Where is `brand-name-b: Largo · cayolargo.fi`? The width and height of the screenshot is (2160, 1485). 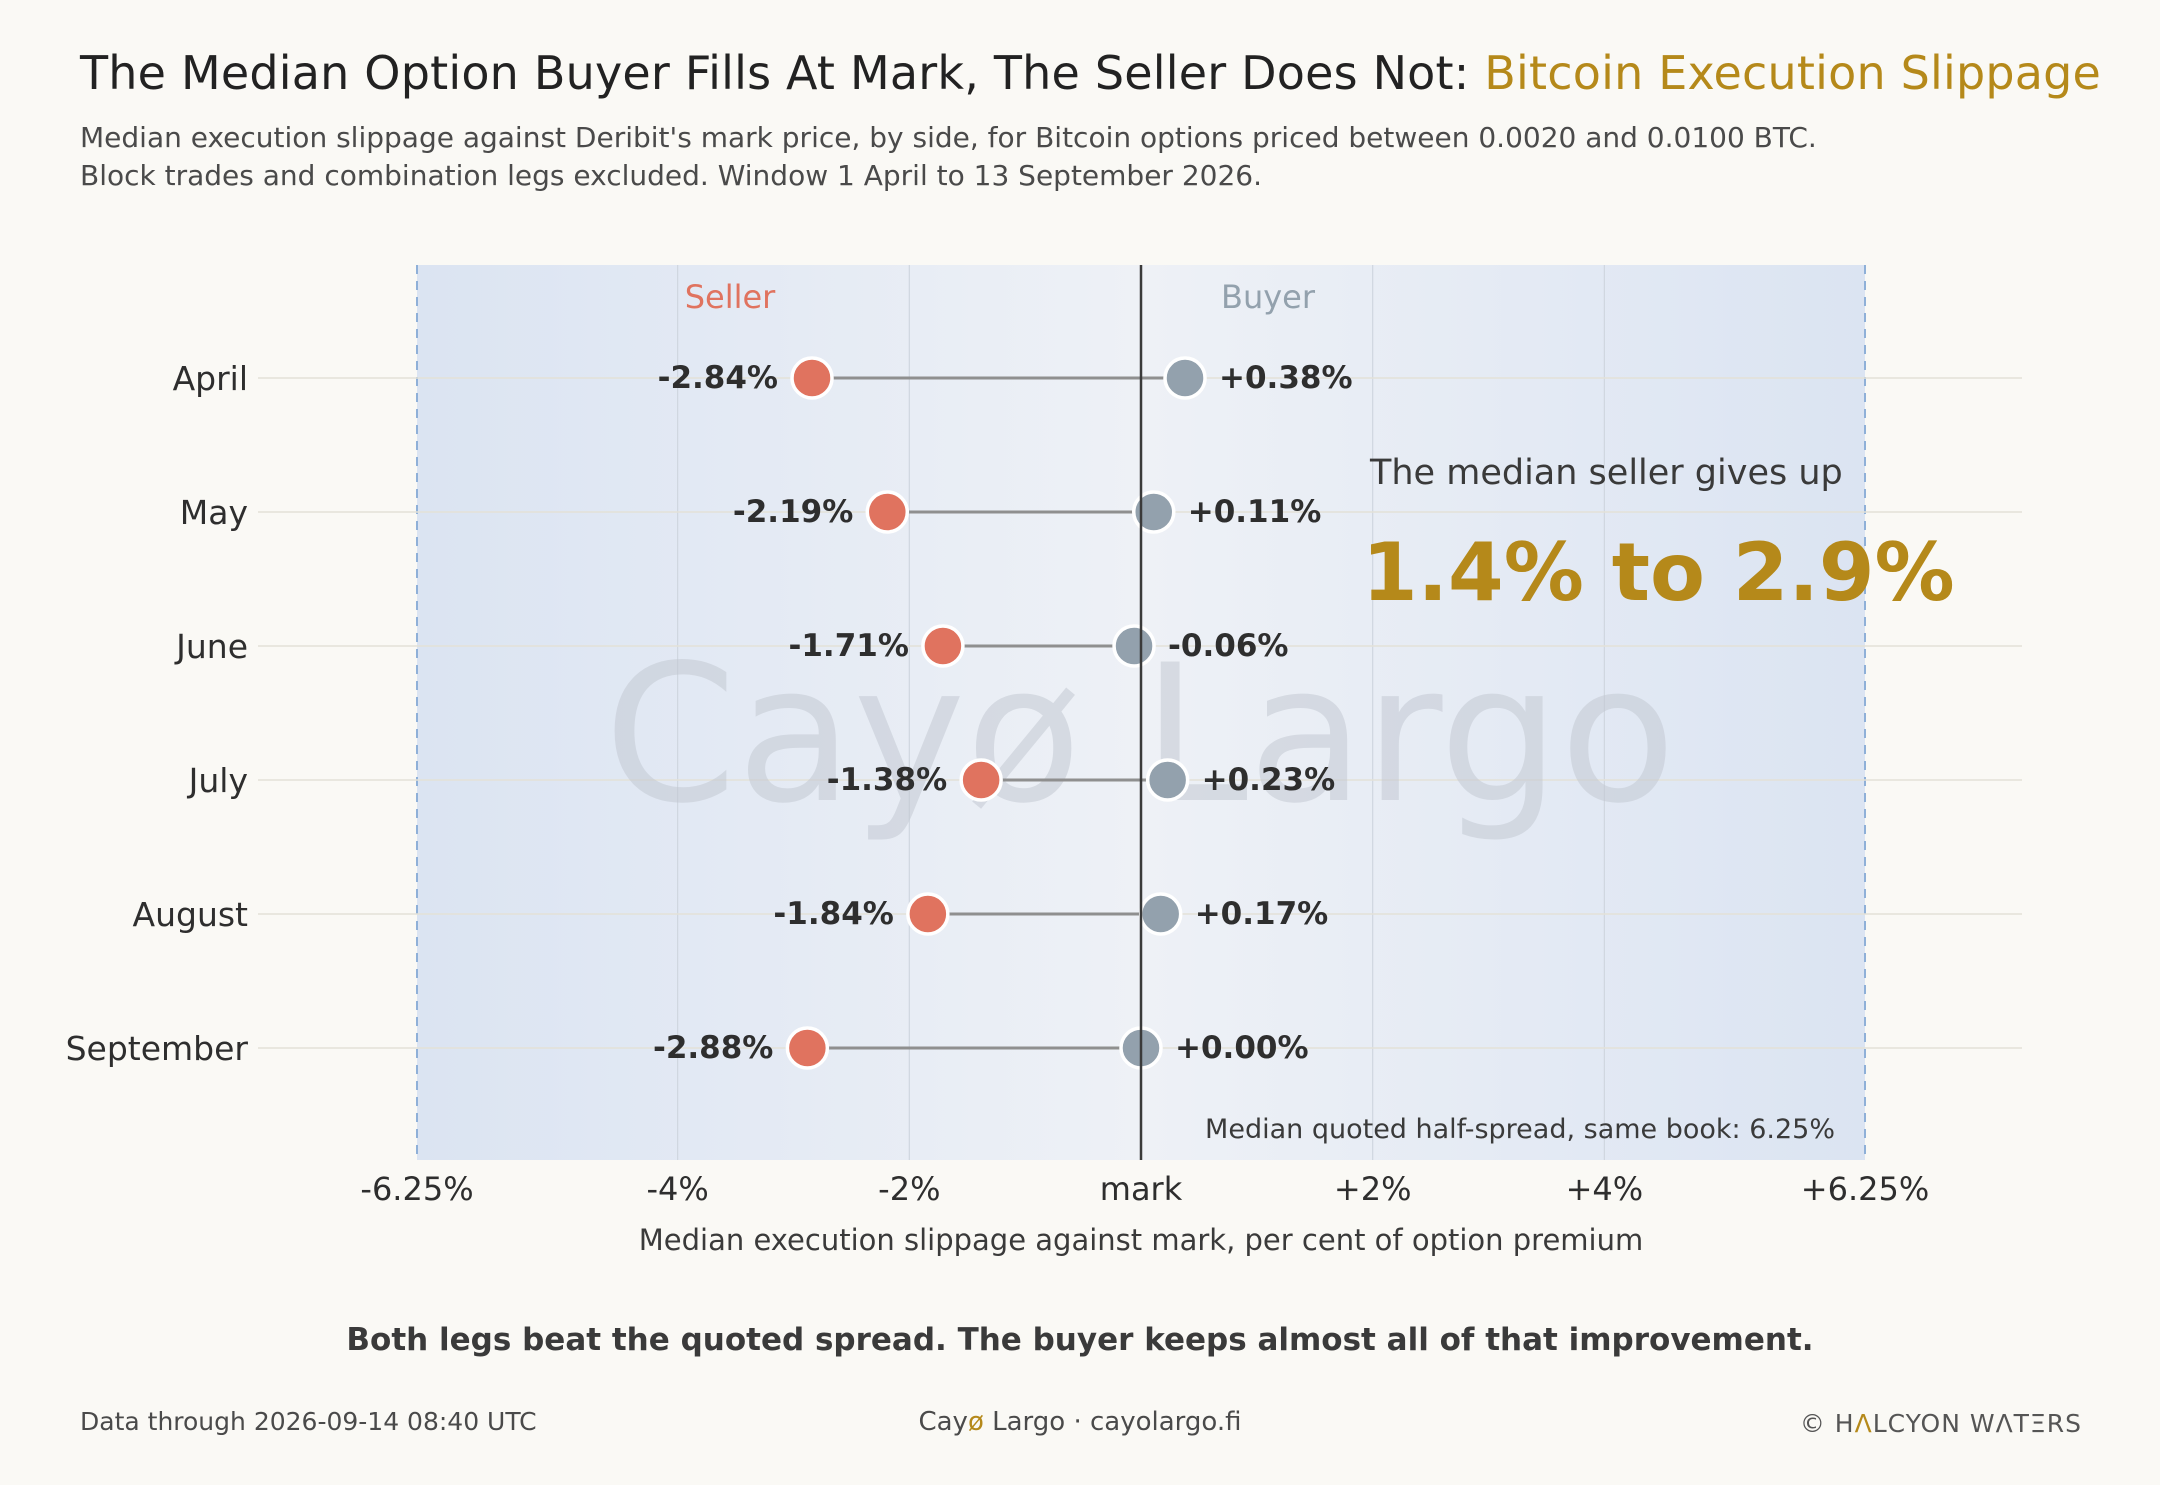
brand-name-b: Largo · cayolargo.fi is located at coordinates (1112, 1422).